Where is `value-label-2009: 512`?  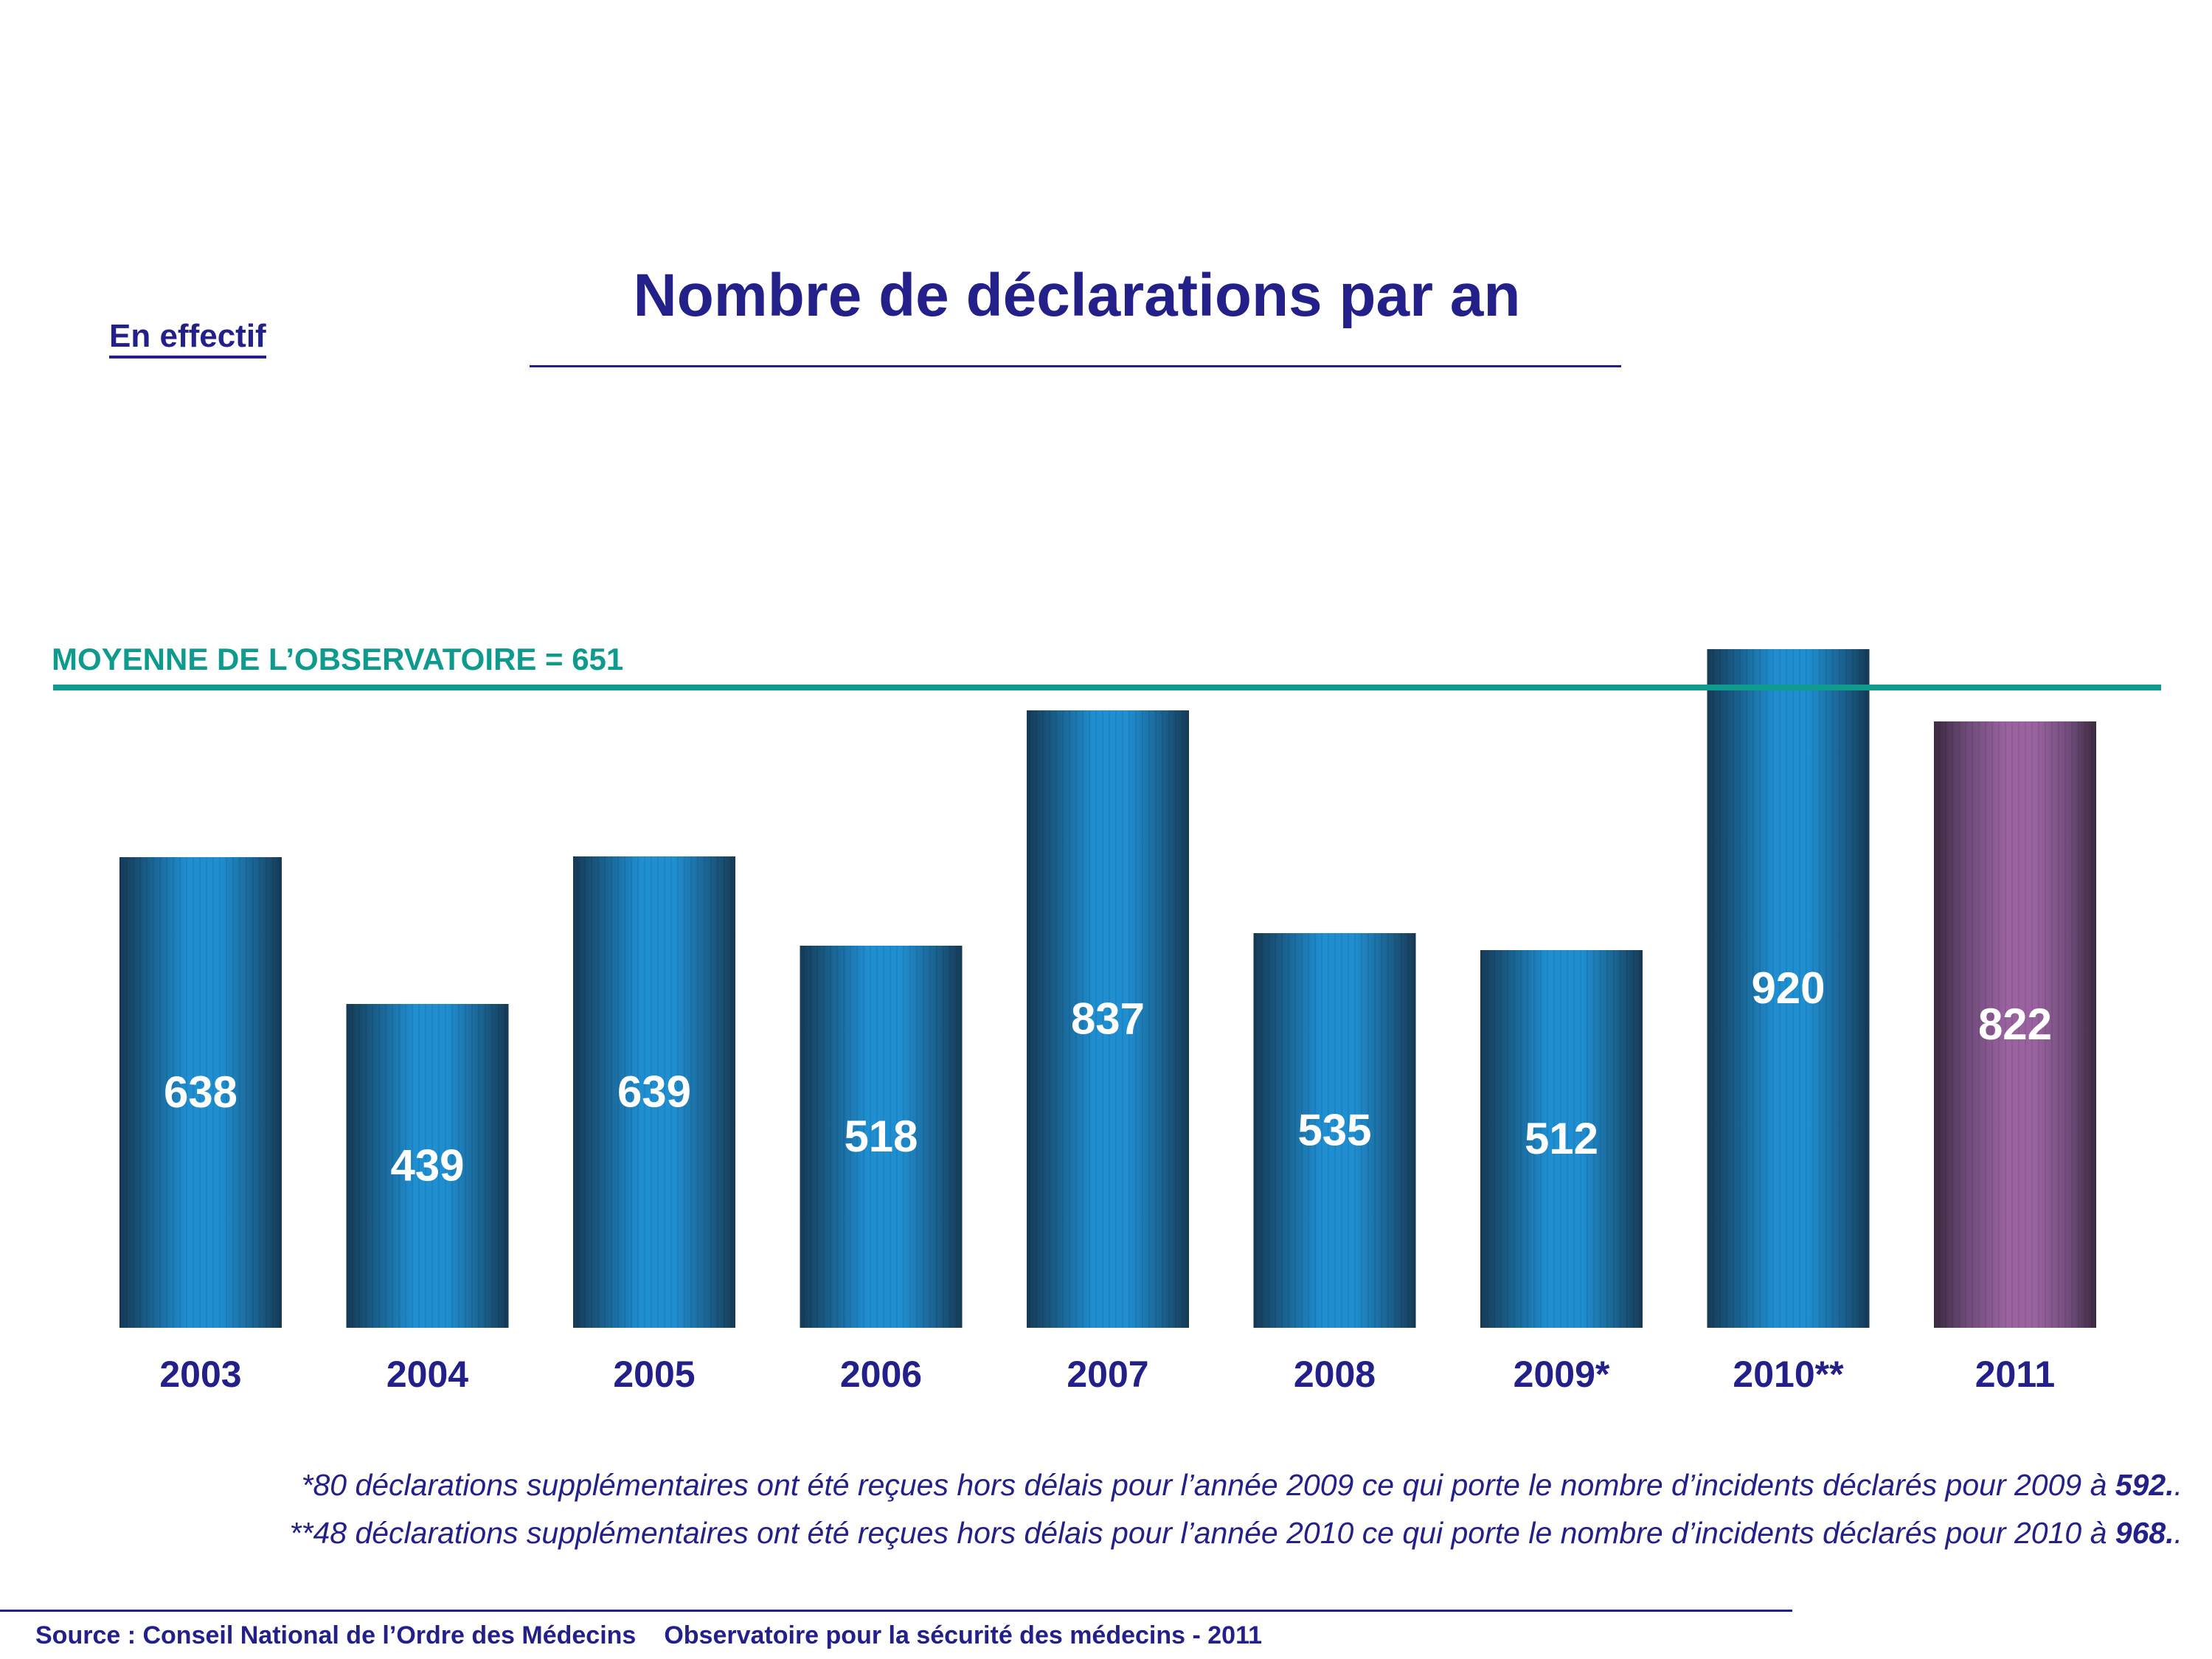 value-label-2009: 512 is located at coordinates (1562, 1138).